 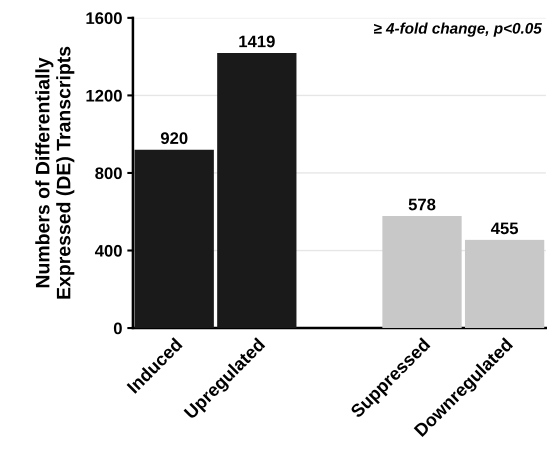 What do you see at coordinates (174, 138) in the screenshot?
I see `data-label: 920` at bounding box center [174, 138].